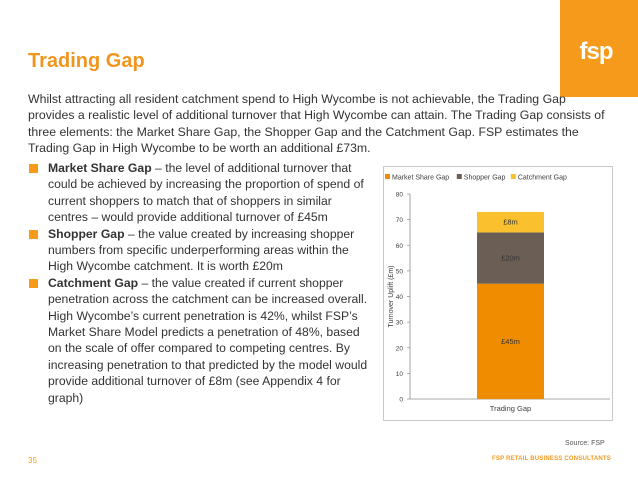  Describe the element at coordinates (585, 443) in the screenshot. I see `source-note: Source: FSP` at that location.